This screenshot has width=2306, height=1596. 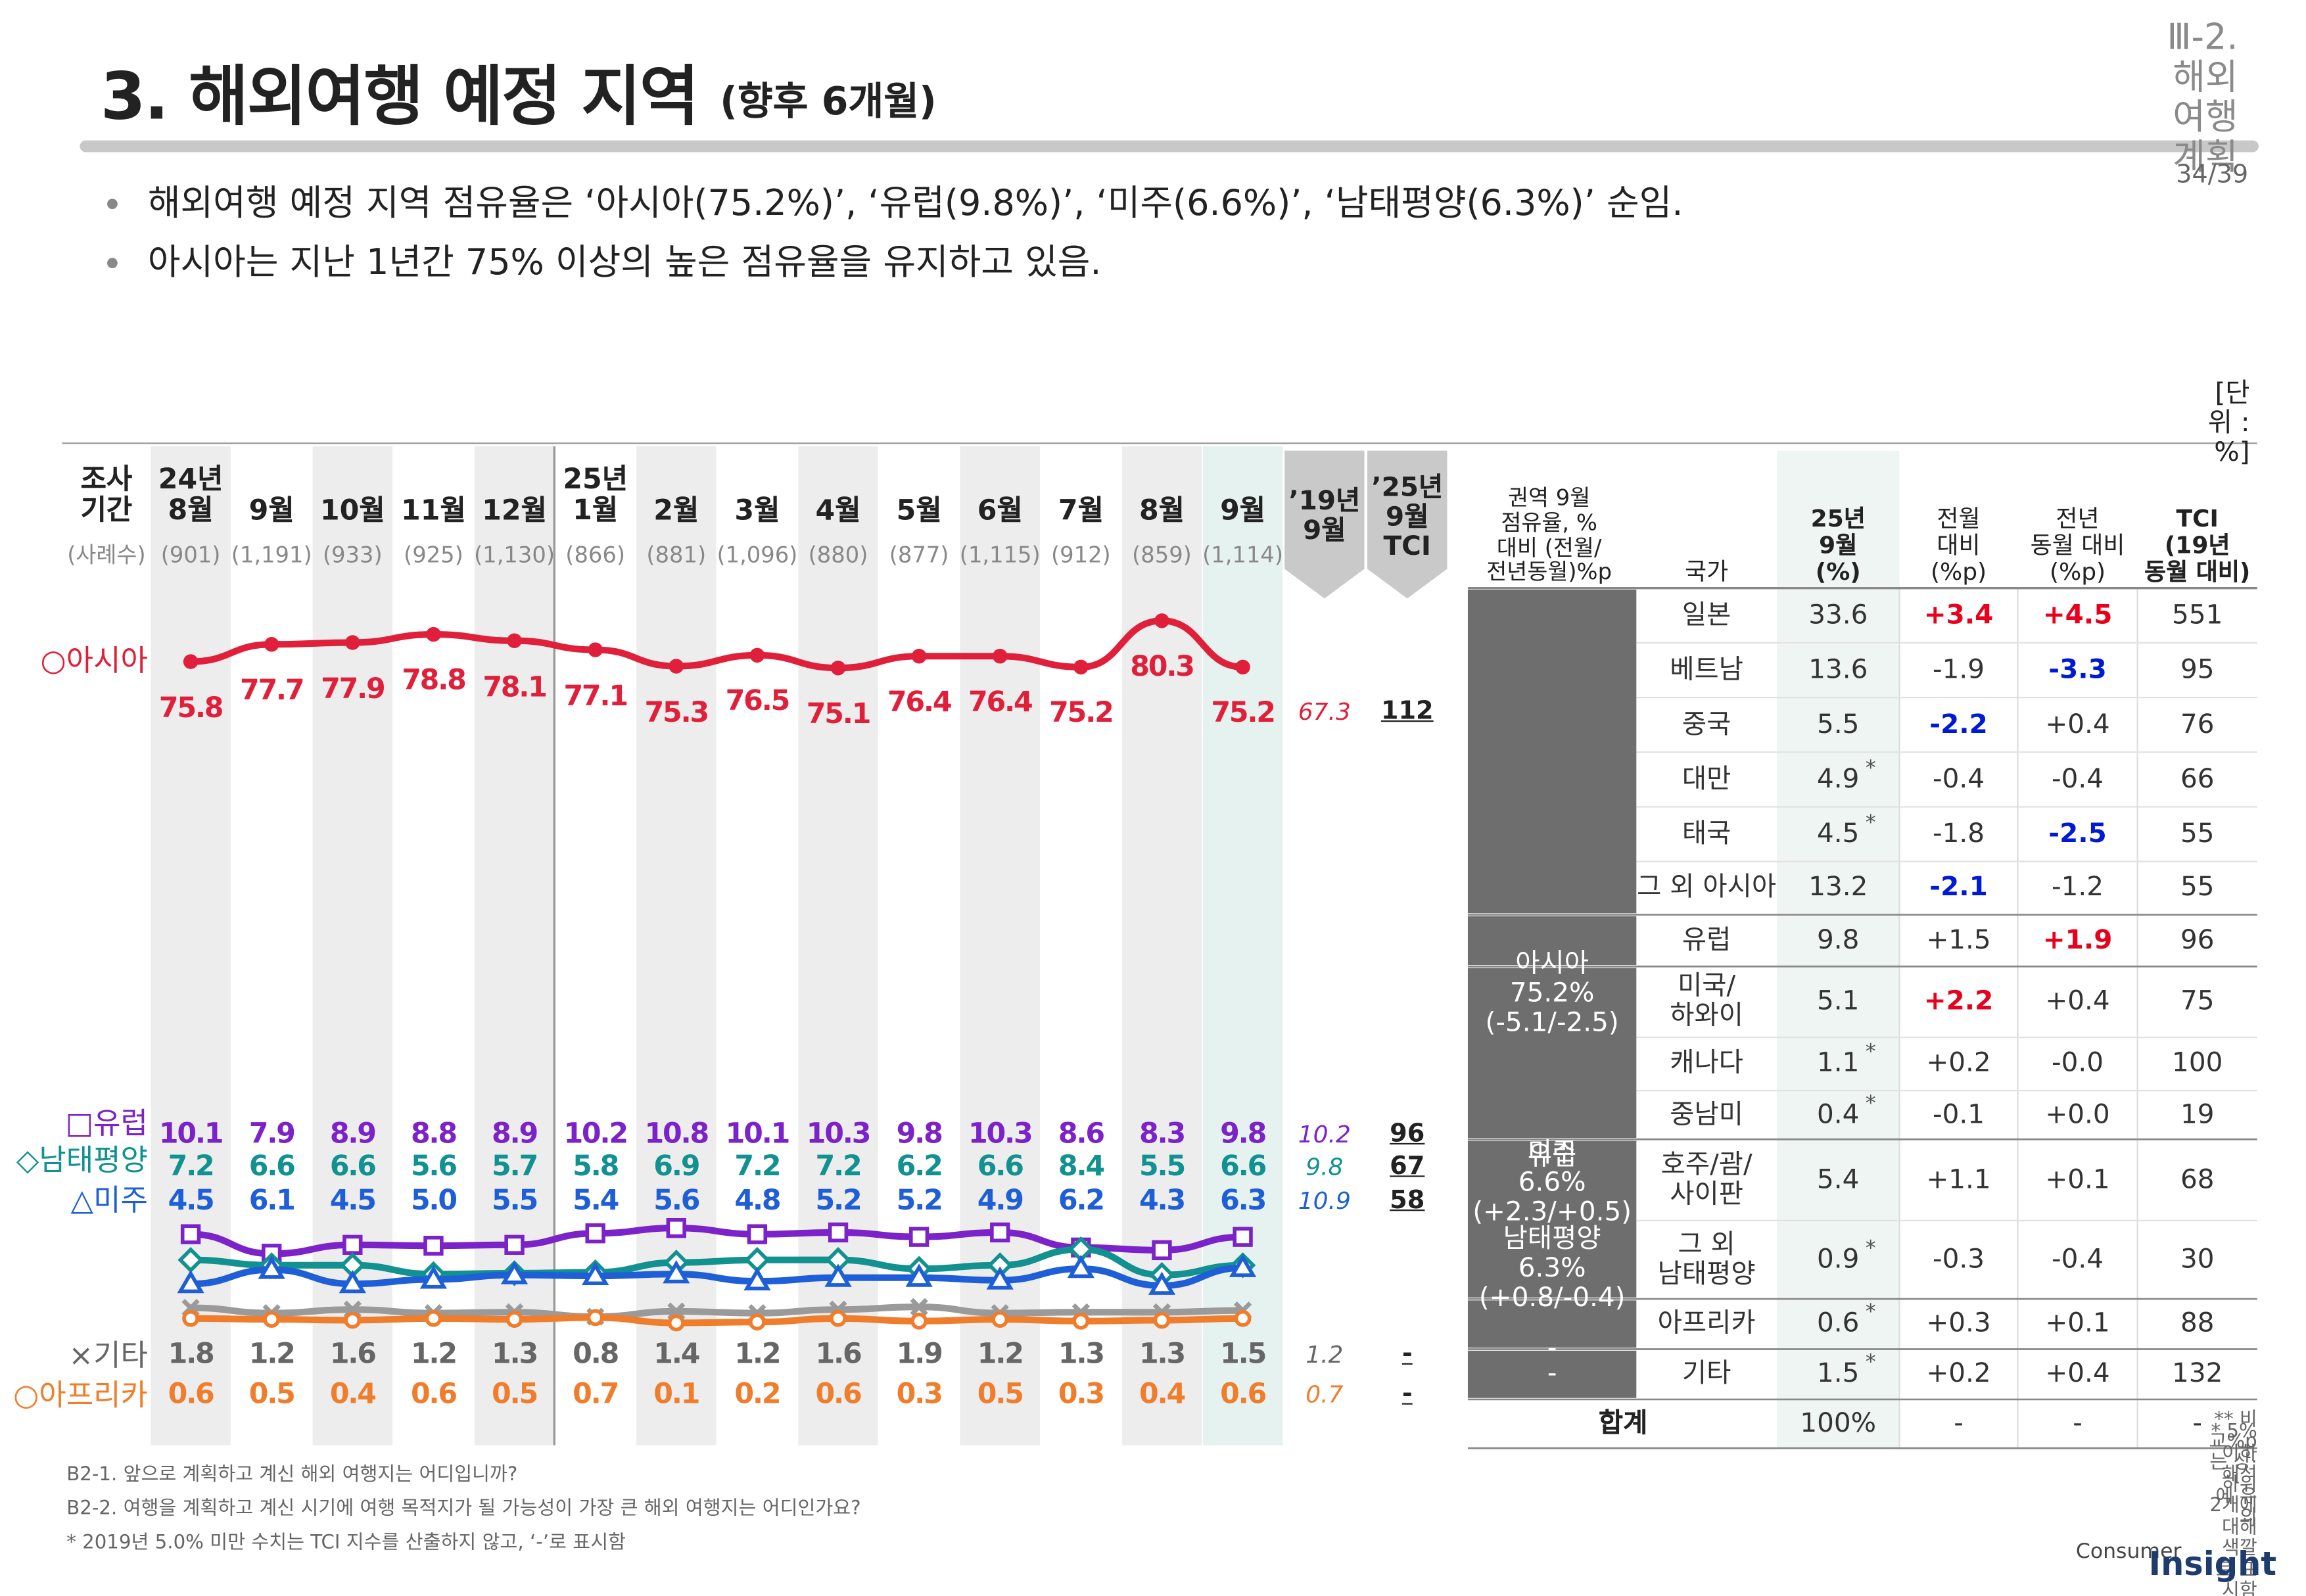 What do you see at coordinates (1324, 516) in the screenshot?
I see `col-2019-label: ’19년 9월` at bounding box center [1324, 516].